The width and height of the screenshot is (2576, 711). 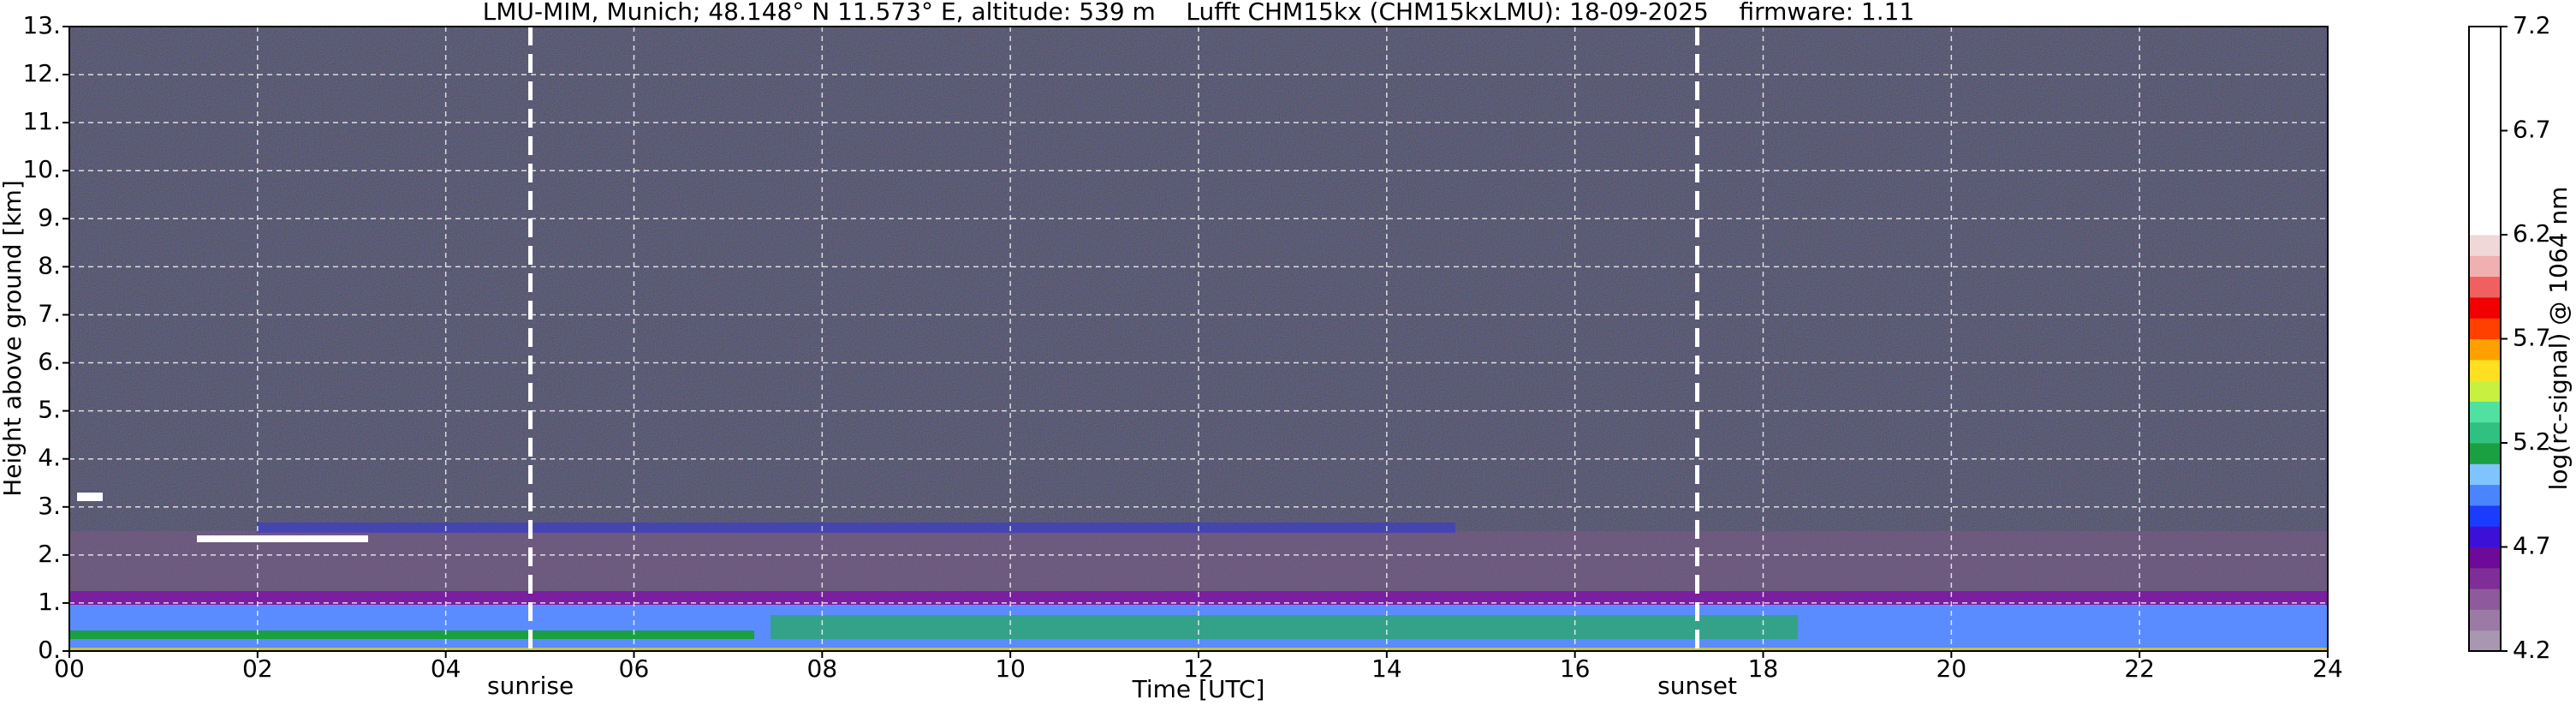 What do you see at coordinates (49, 410) in the screenshot?
I see `y-tick-label: 5.` at bounding box center [49, 410].